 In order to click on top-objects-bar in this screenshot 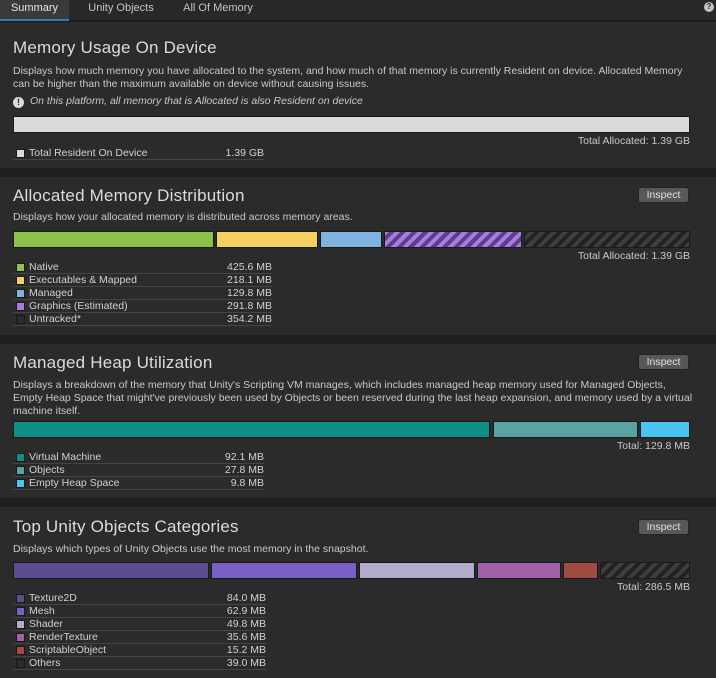, I will do `click(351, 570)`.